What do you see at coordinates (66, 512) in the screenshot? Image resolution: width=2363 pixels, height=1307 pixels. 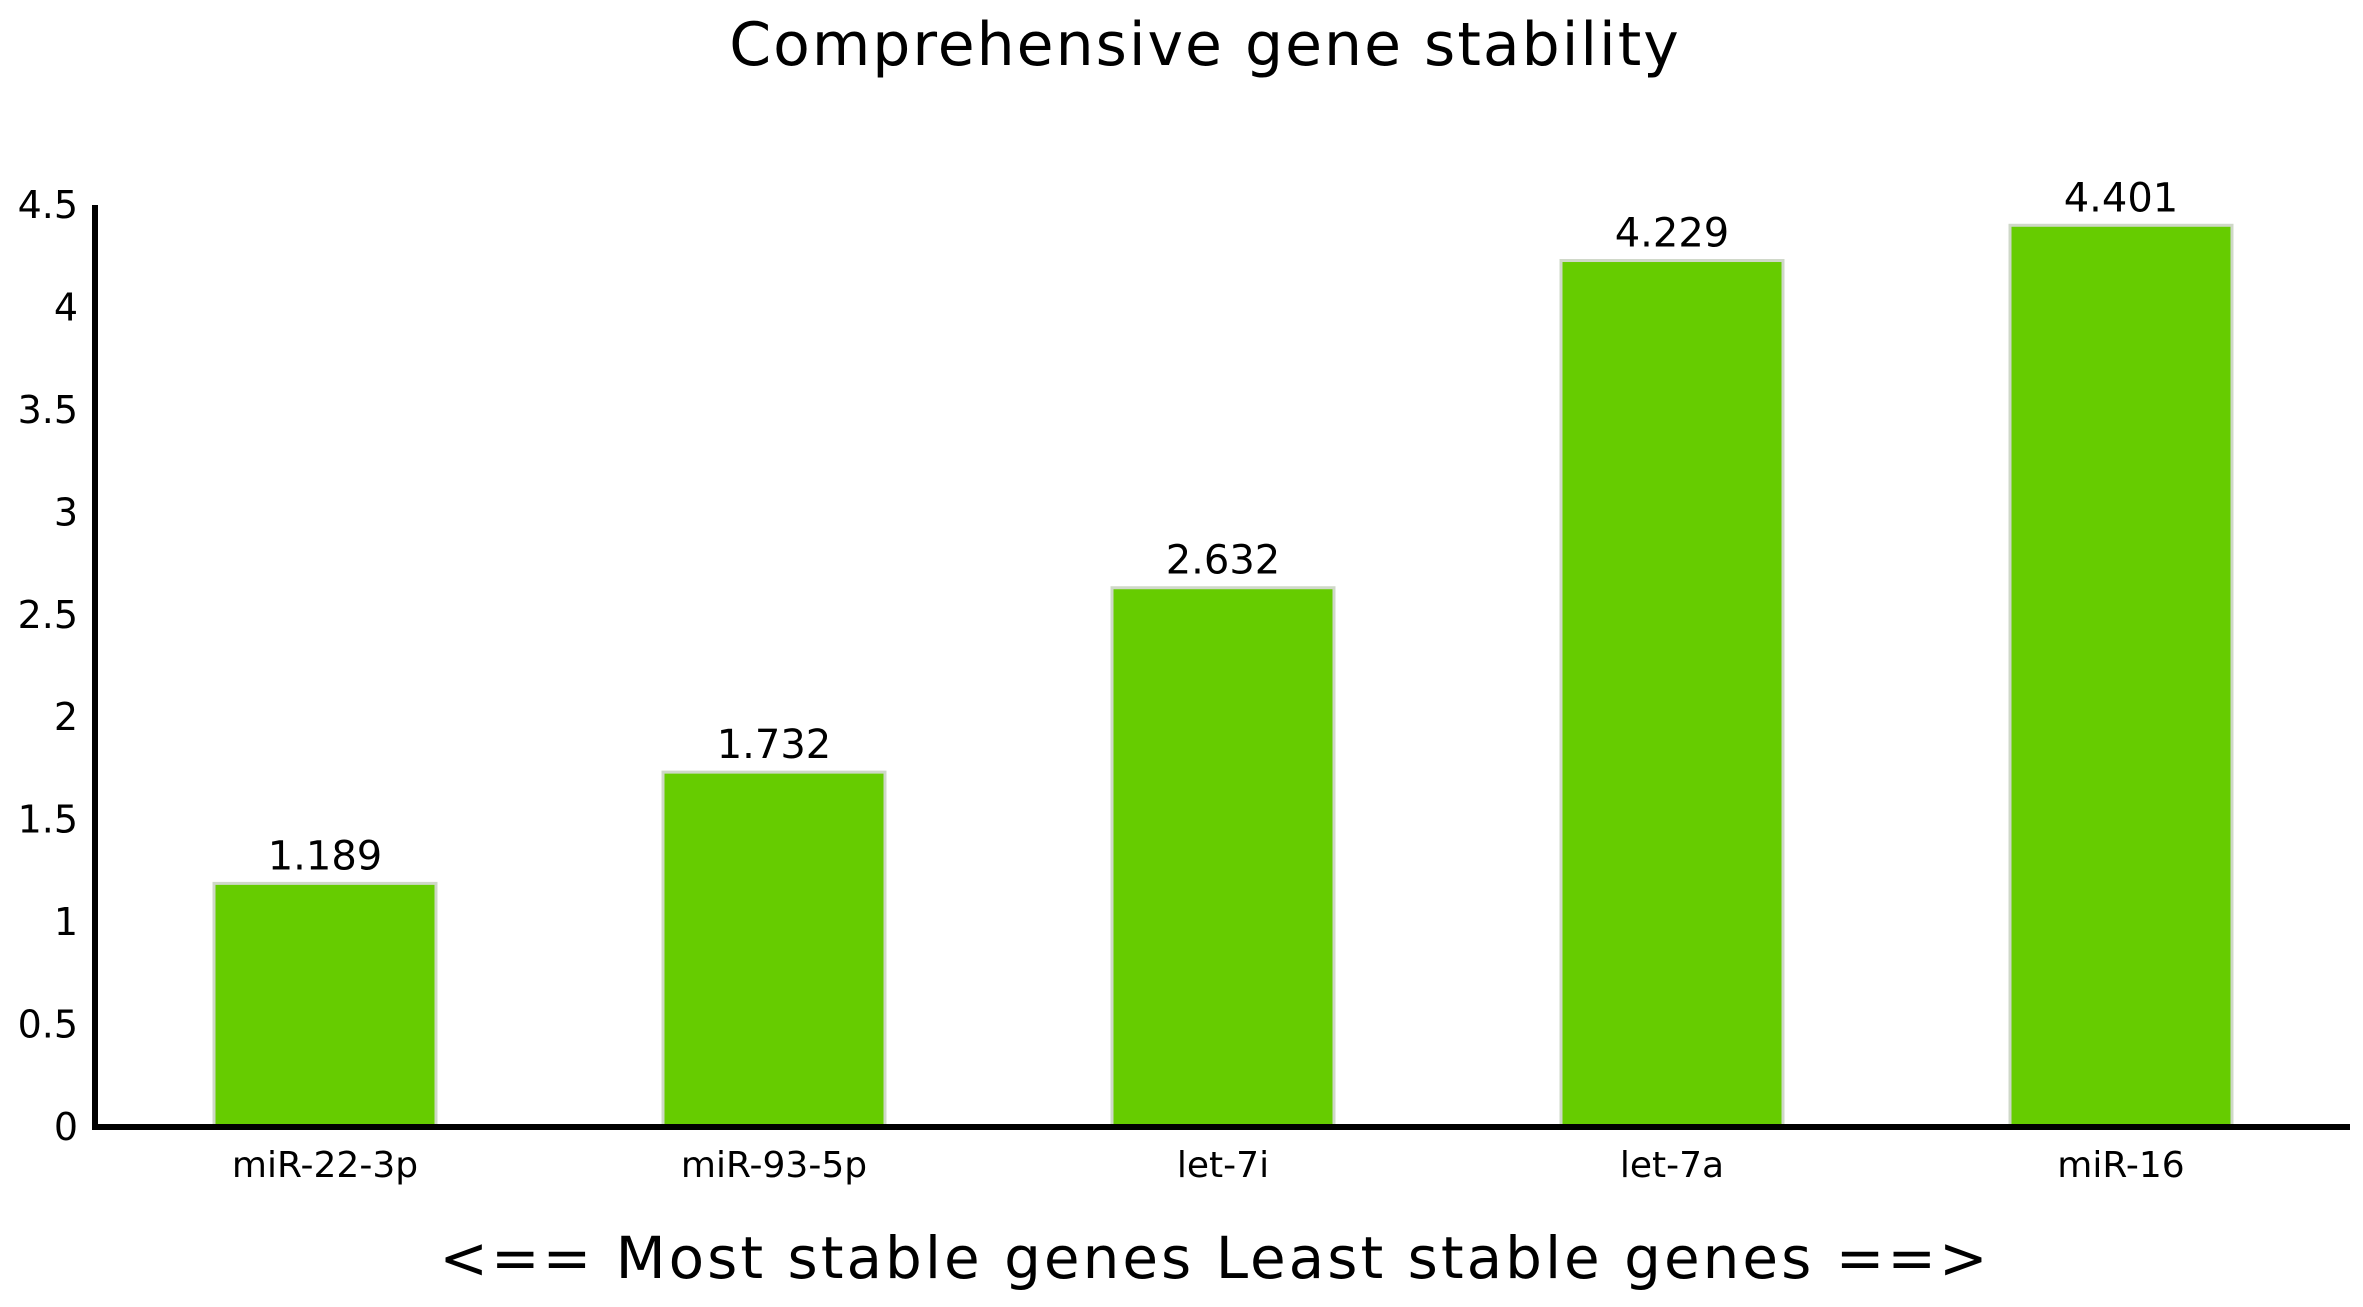 I see `y-tick-label: 3` at bounding box center [66, 512].